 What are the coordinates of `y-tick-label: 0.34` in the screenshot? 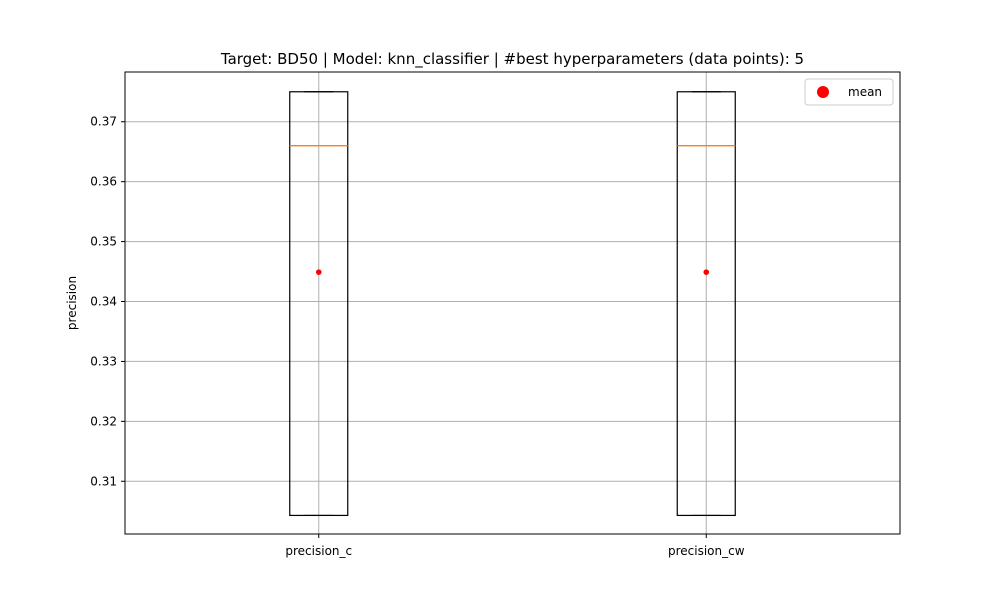 It's located at (103, 302).